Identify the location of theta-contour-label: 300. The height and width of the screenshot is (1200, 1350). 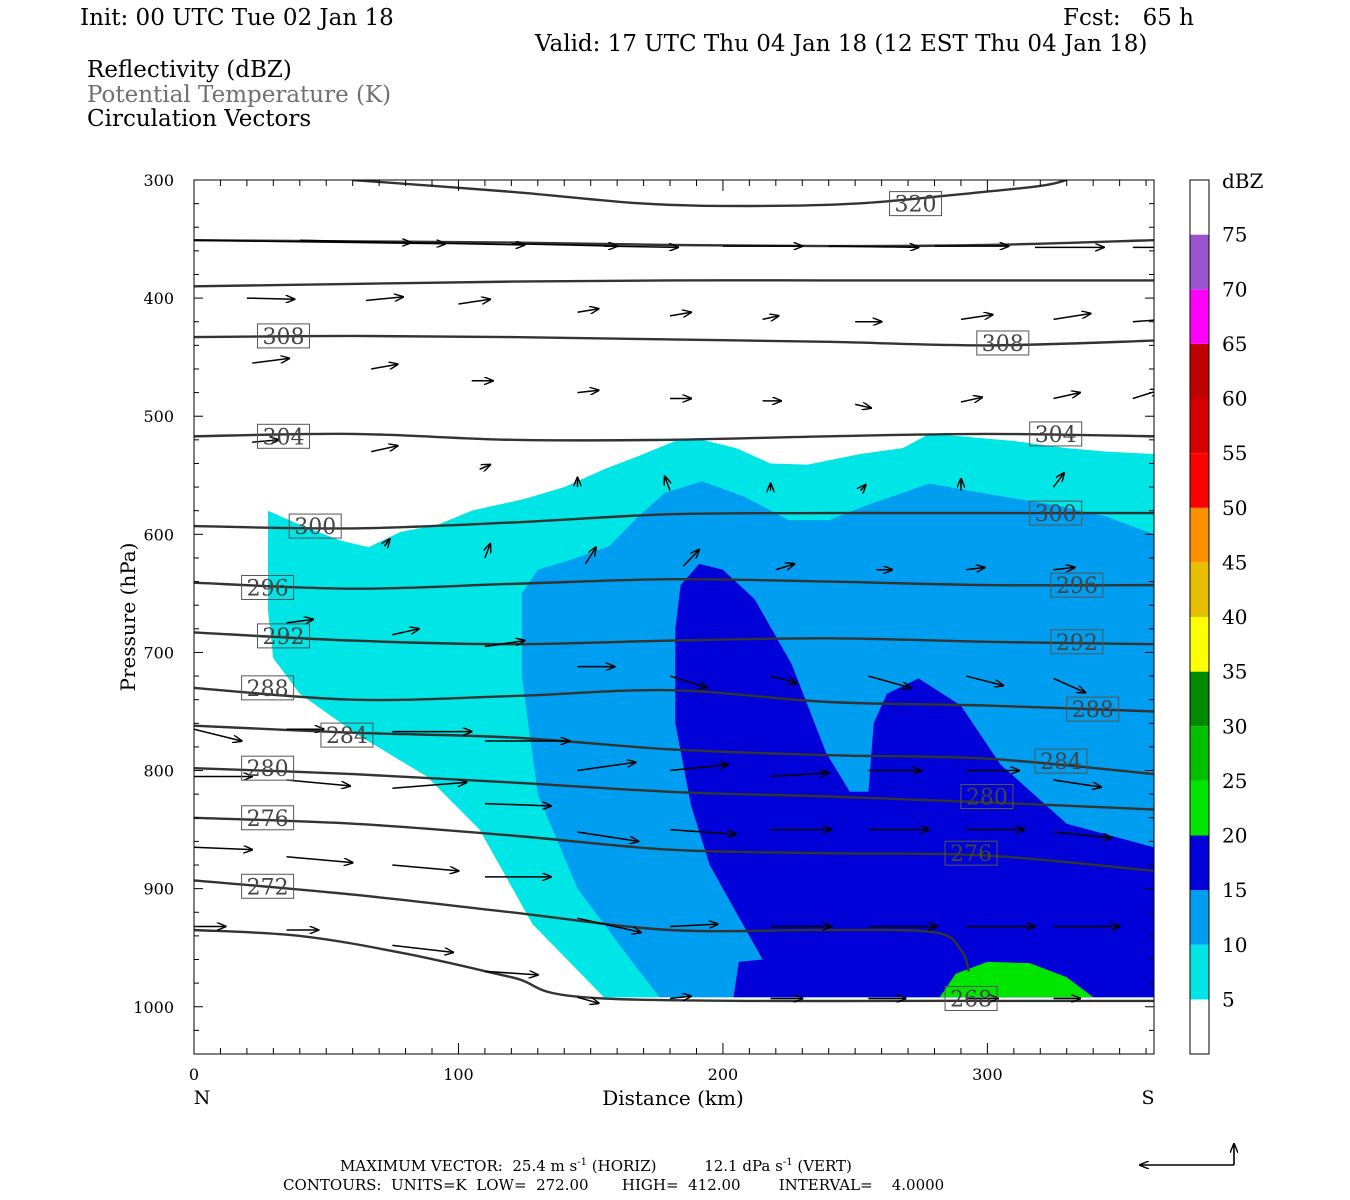
(1056, 513).